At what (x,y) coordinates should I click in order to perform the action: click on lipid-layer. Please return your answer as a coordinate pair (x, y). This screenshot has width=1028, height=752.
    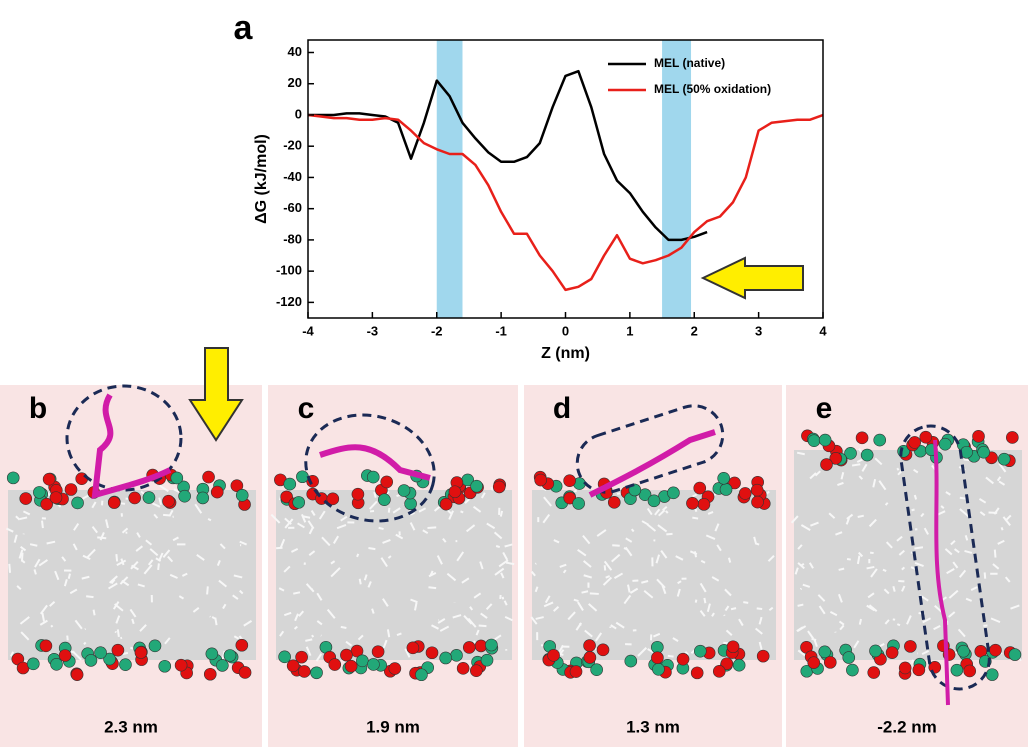
    Looking at the image, I should click on (132, 575).